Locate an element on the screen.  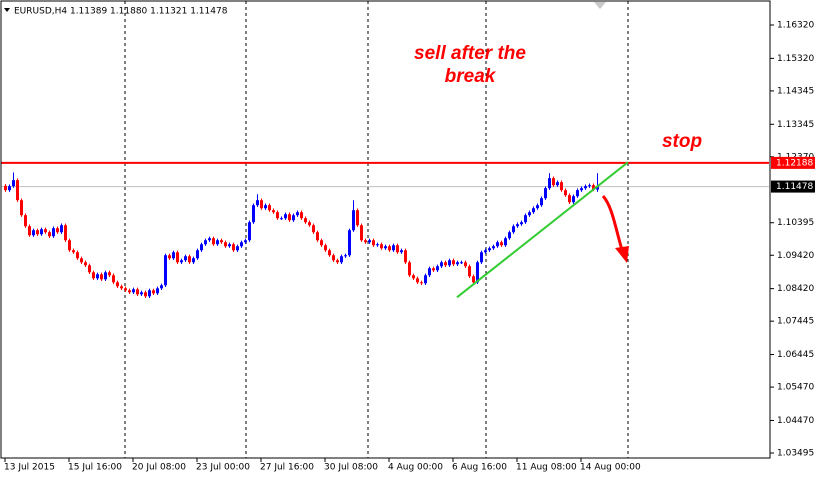
y-tick-label: 1.08420 is located at coordinates (795, 289).